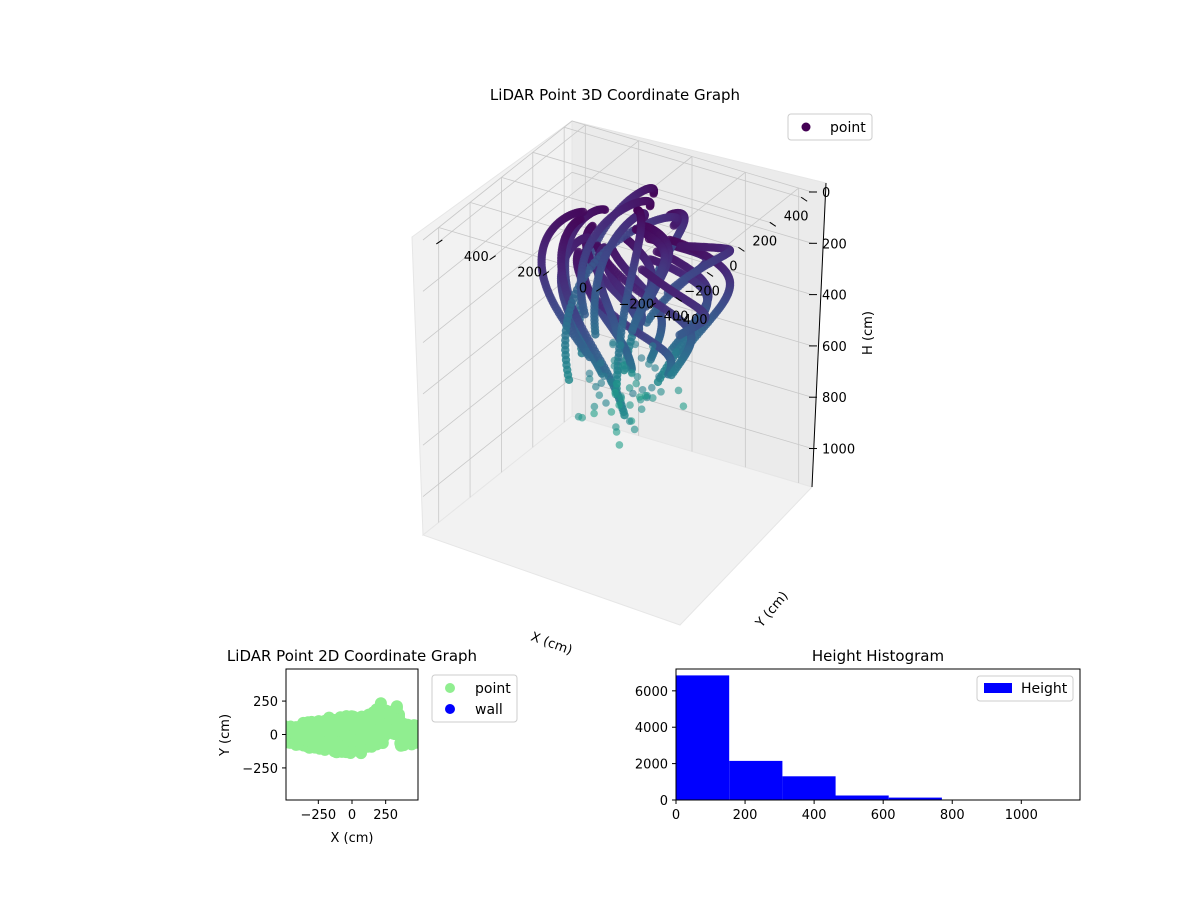 The width and height of the screenshot is (1200, 900). What do you see at coordinates (814, 815) in the screenshot?
I see `histogram-x-tick-label: 400` at bounding box center [814, 815].